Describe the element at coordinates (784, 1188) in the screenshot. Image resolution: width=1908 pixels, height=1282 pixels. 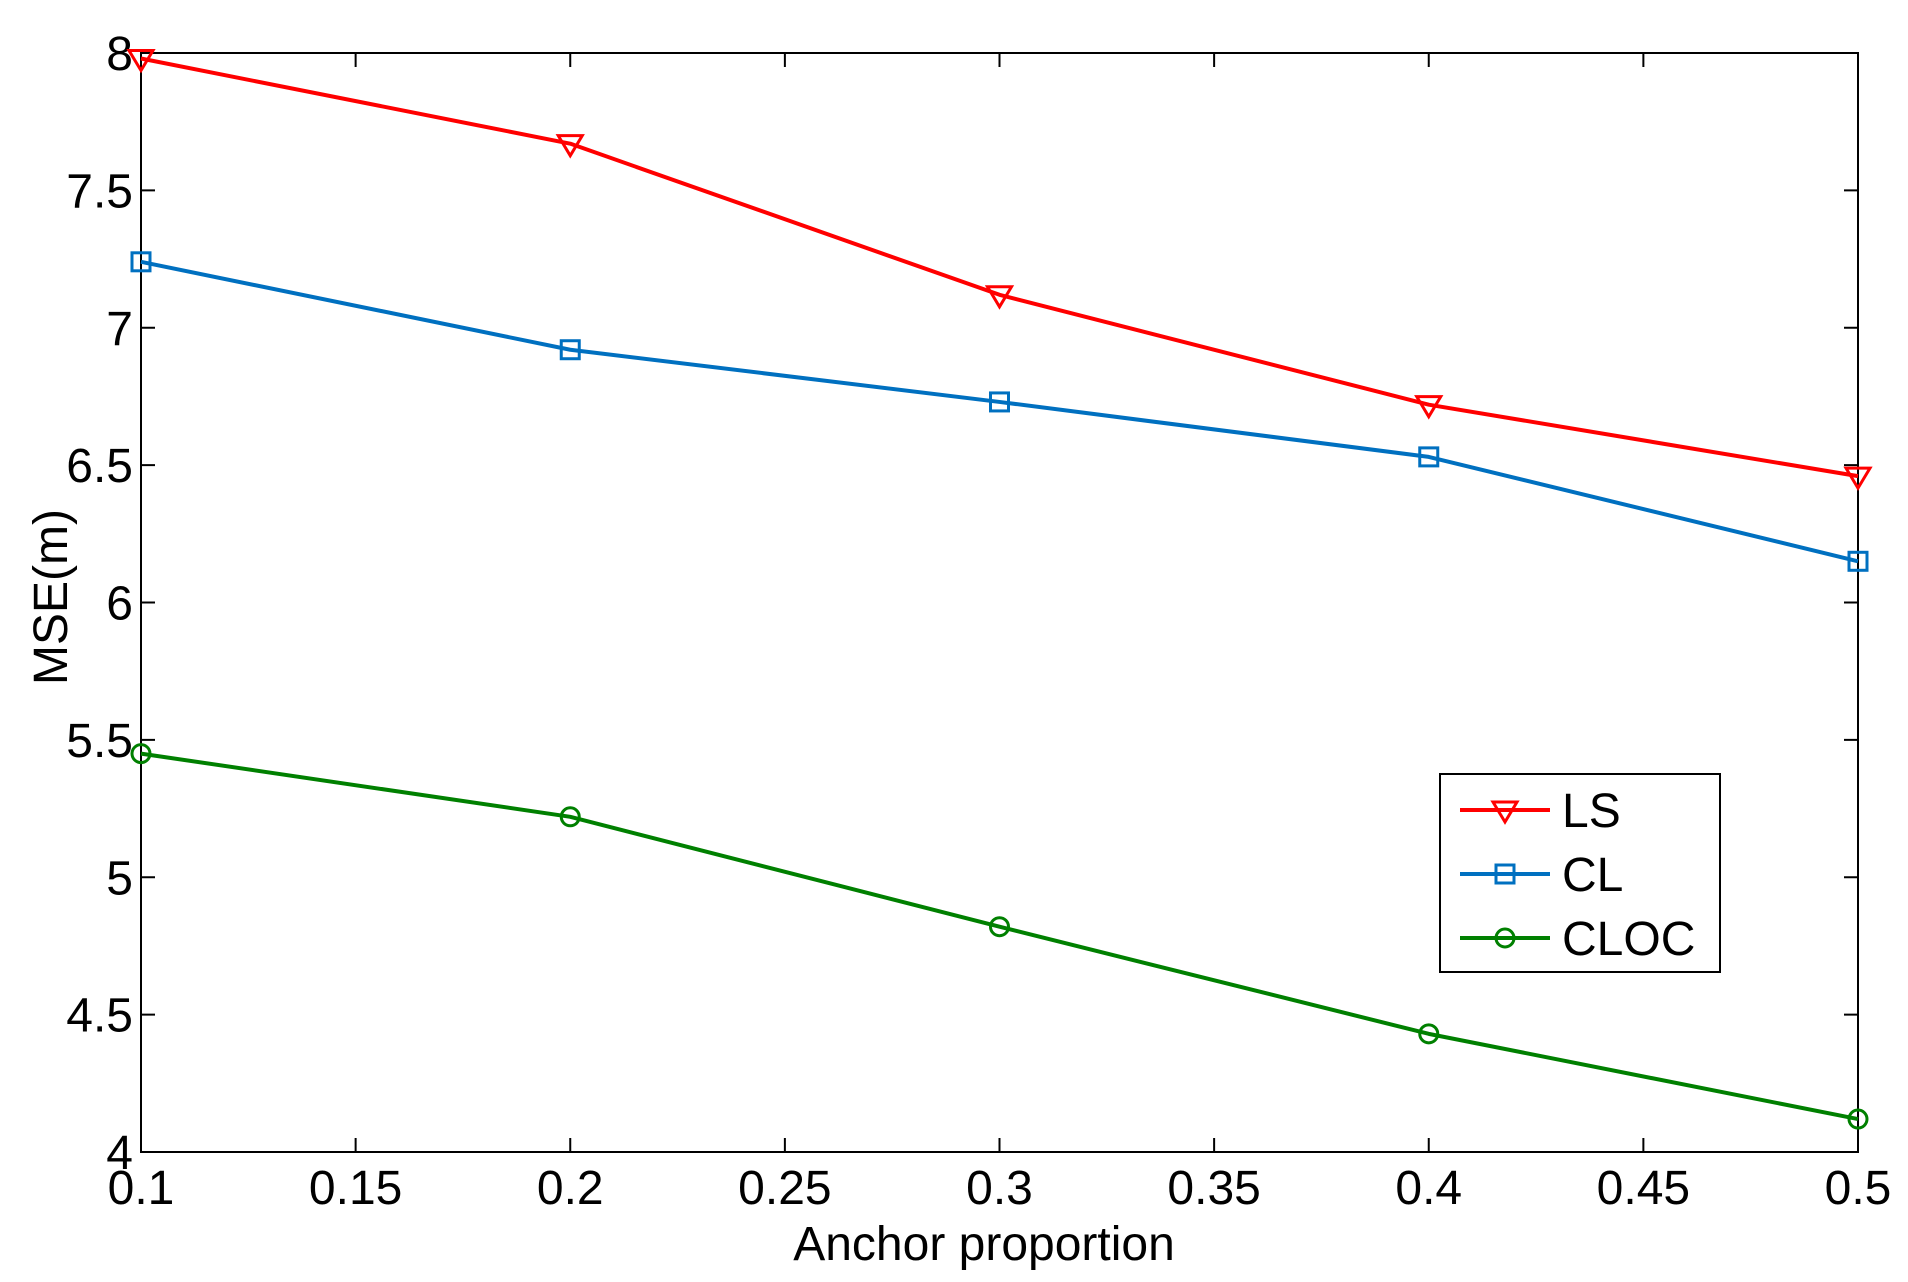
I see `x-tick-label: 0.25` at that location.